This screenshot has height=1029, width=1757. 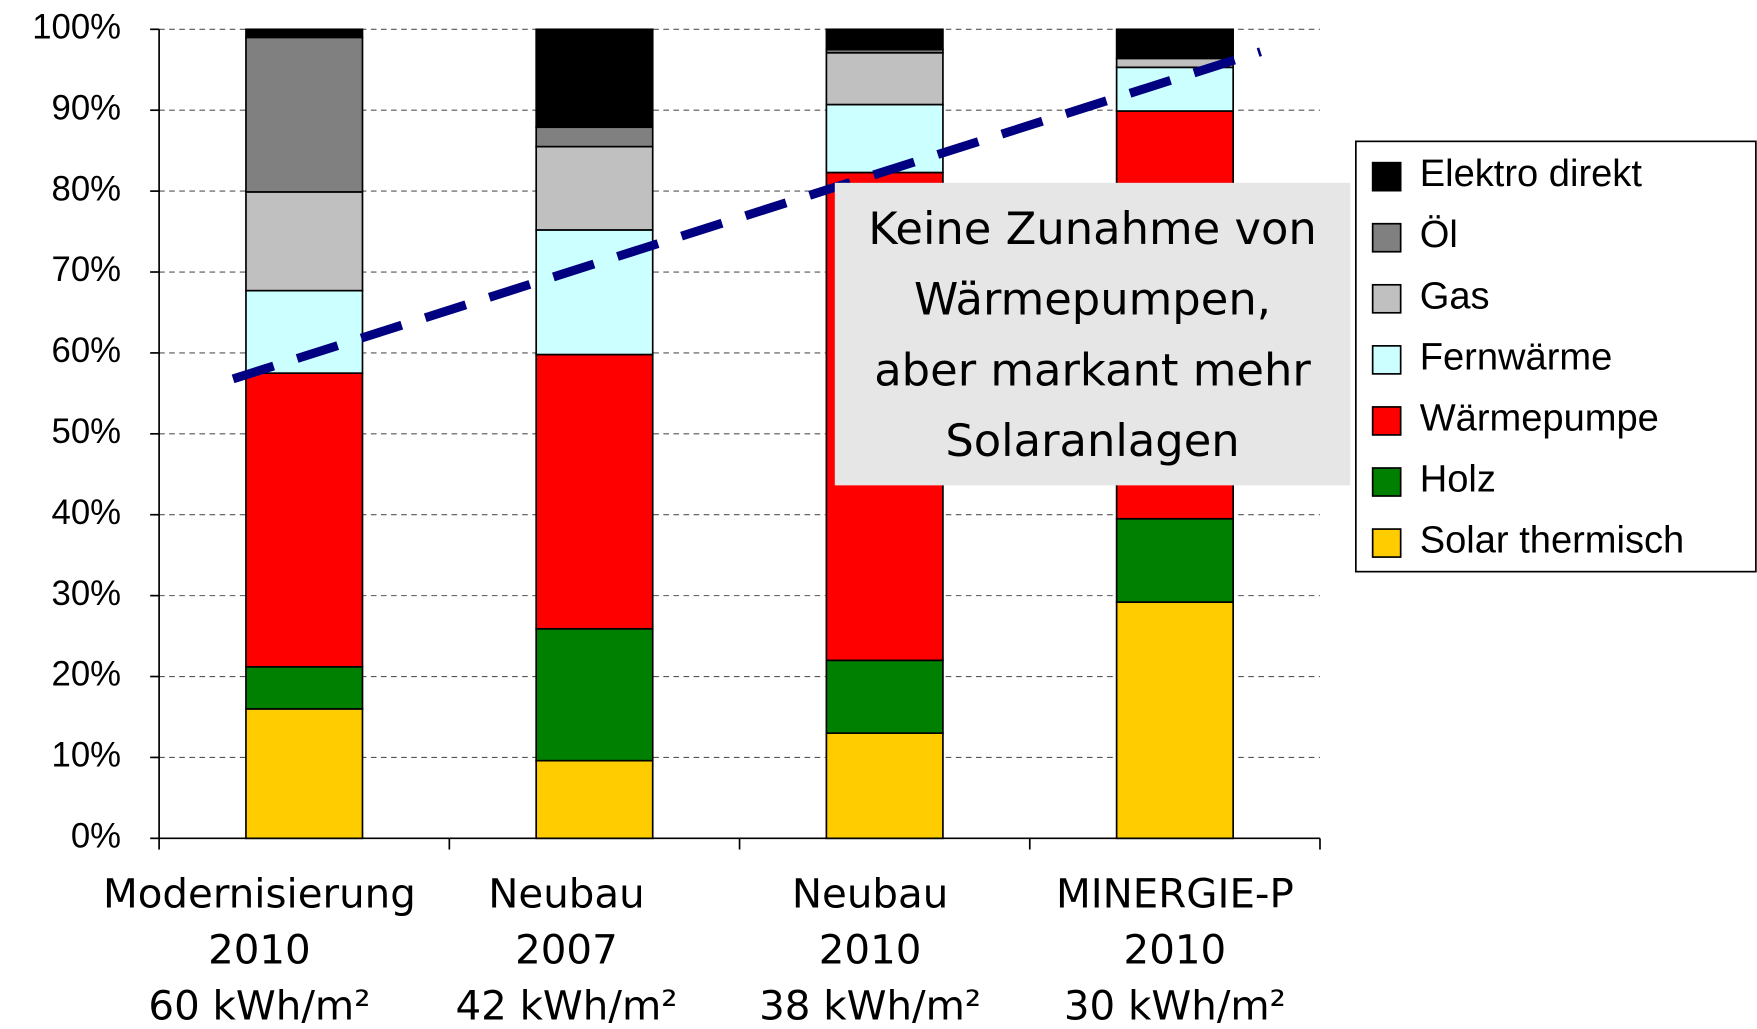 I want to click on y-tick-label: 60%, so click(x=87, y=351).